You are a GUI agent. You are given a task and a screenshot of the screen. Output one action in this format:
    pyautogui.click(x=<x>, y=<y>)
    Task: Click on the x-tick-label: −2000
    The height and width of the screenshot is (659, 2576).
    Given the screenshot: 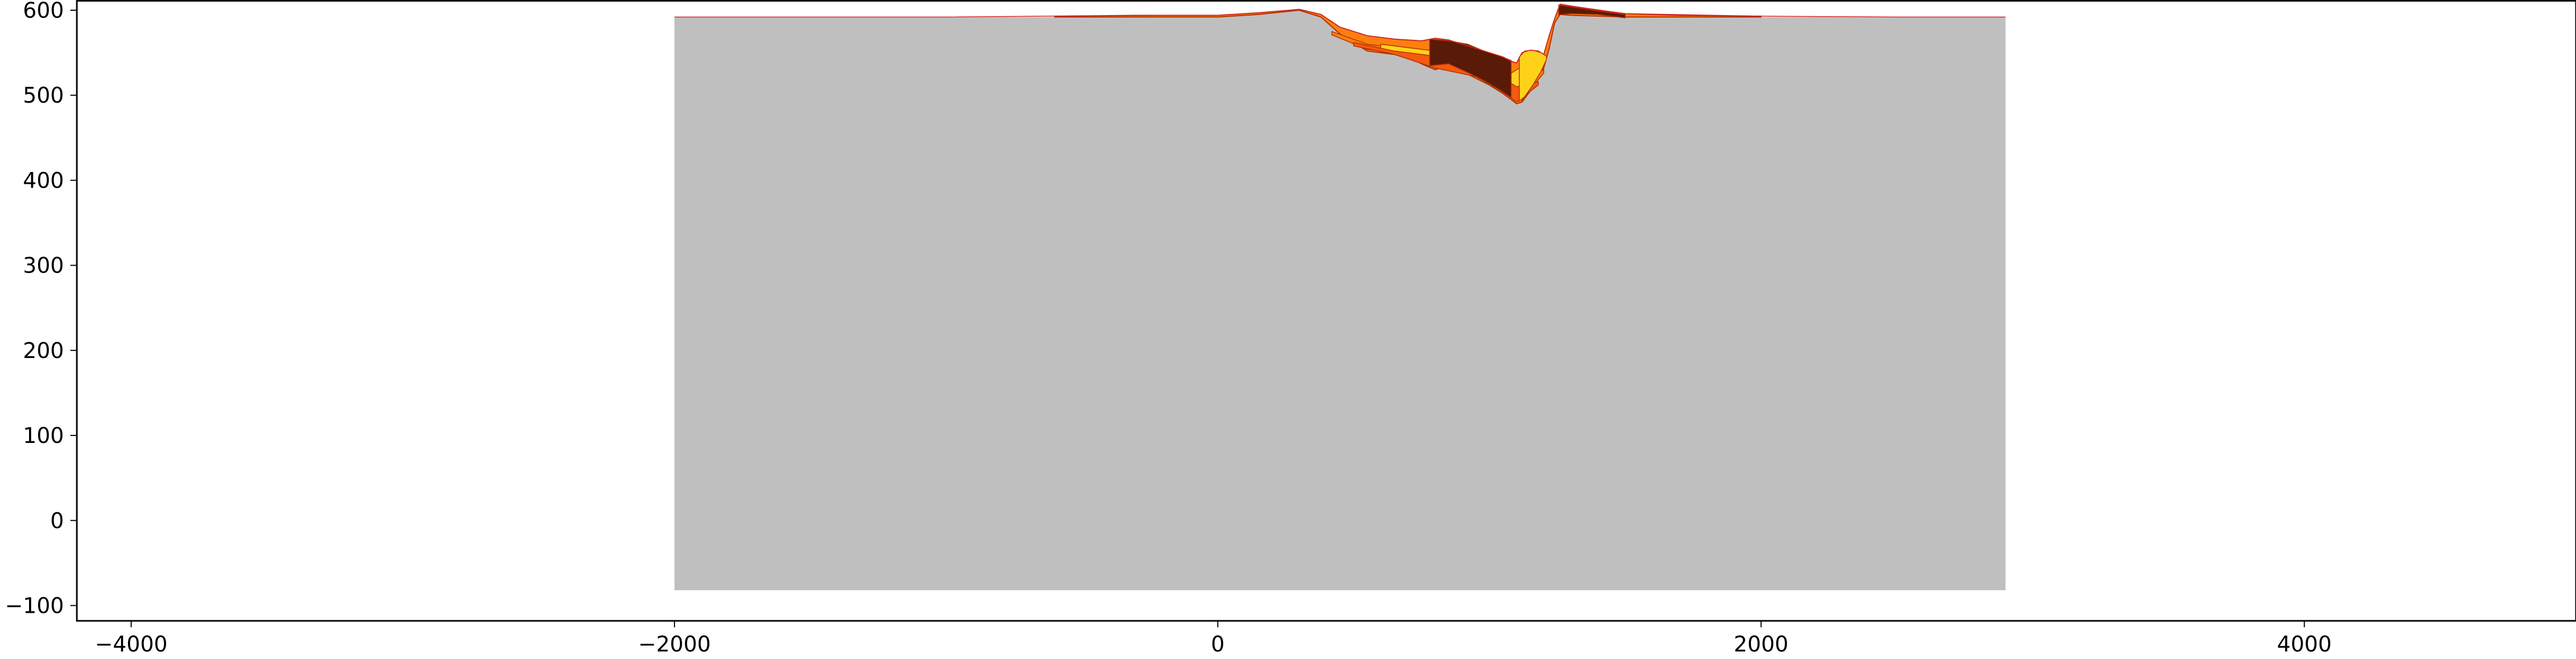 What is the action you would take?
    pyautogui.click(x=674, y=644)
    